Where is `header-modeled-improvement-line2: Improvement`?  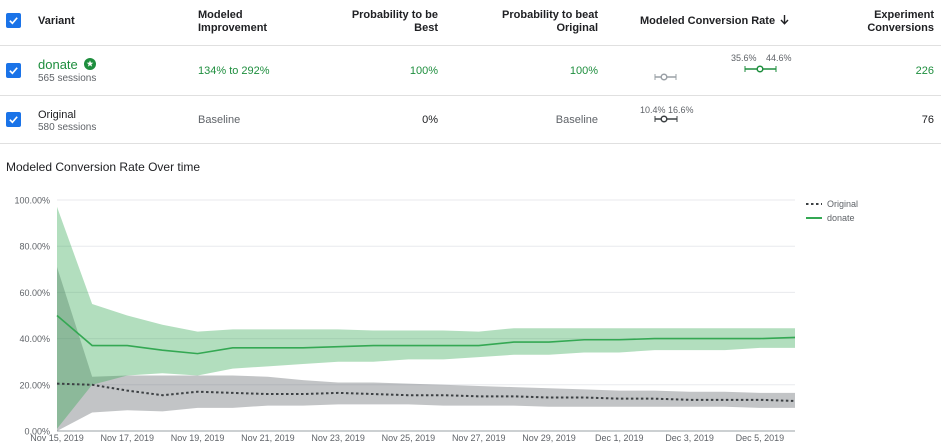 header-modeled-improvement-line2: Improvement is located at coordinates (233, 28).